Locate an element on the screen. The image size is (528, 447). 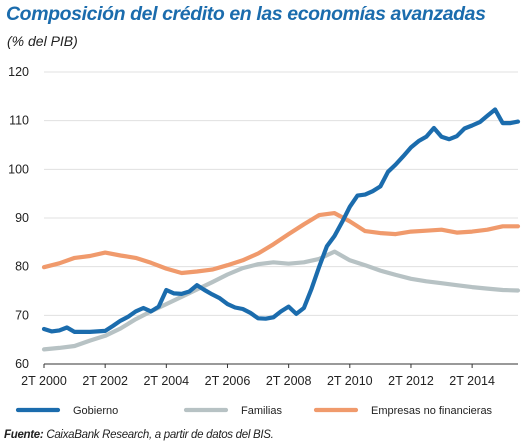
y-tick-label: 90 is located at coordinates (22, 218).